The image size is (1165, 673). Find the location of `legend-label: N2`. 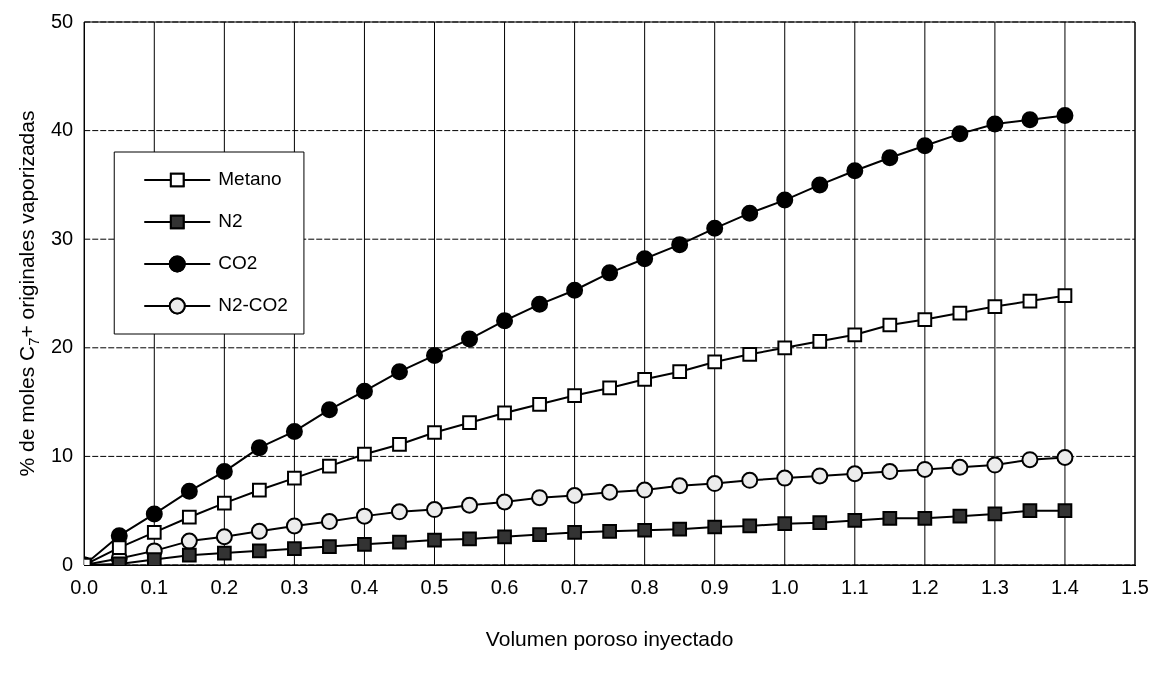

legend-label: N2 is located at coordinates (230, 221).